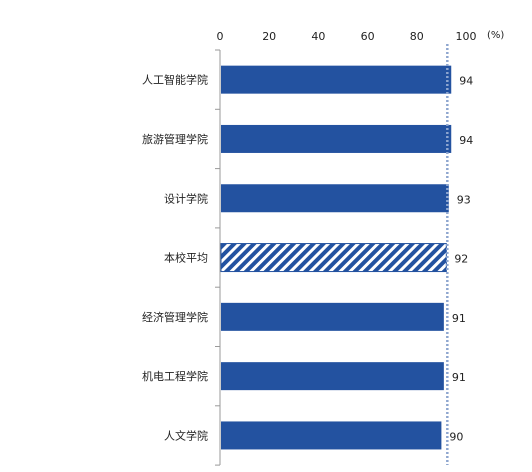 The width and height of the screenshot is (532, 472). I want to click on value-labels: 94 94 93 92 91 91 90, so click(461, 259).